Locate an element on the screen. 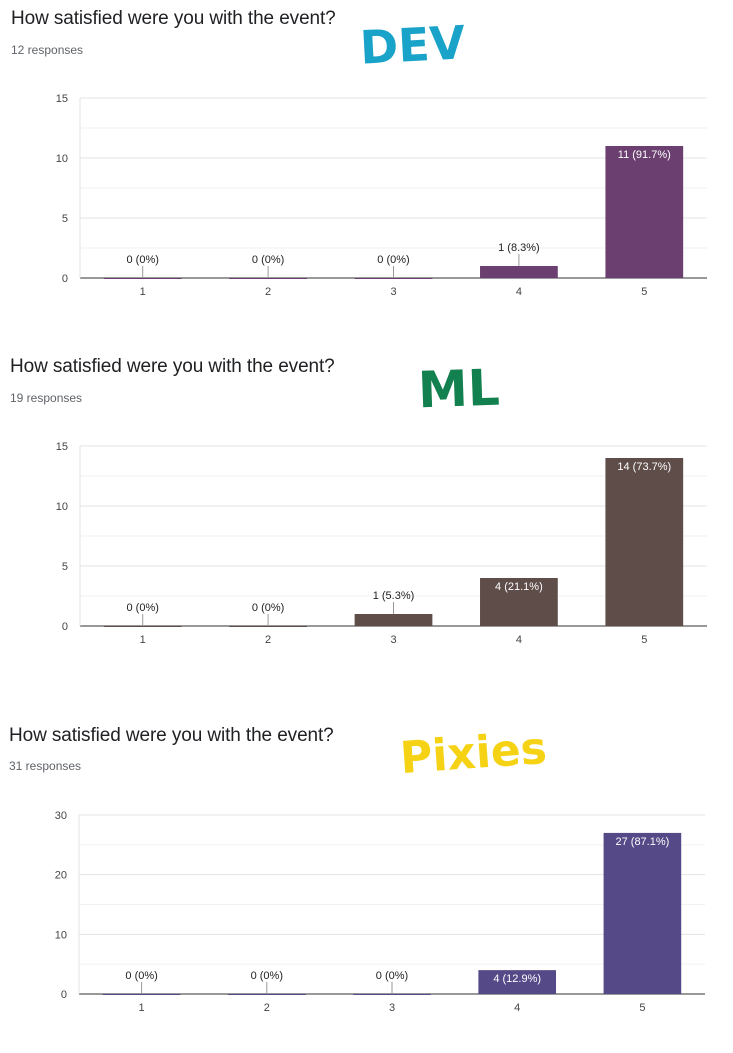 This screenshot has width=733, height=1053. response-count: 19 responses is located at coordinates (46, 398).